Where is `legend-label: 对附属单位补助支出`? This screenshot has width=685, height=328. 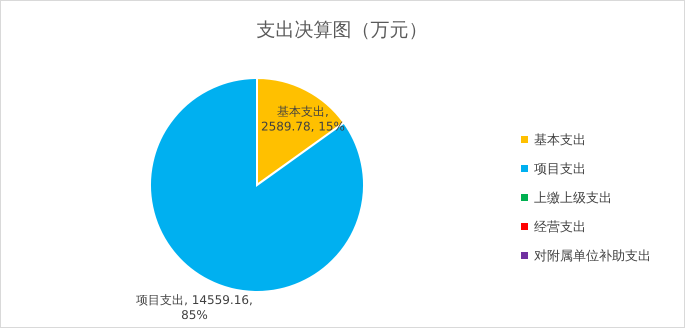 legend-label: 对附属单位补助支出 is located at coordinates (592, 256).